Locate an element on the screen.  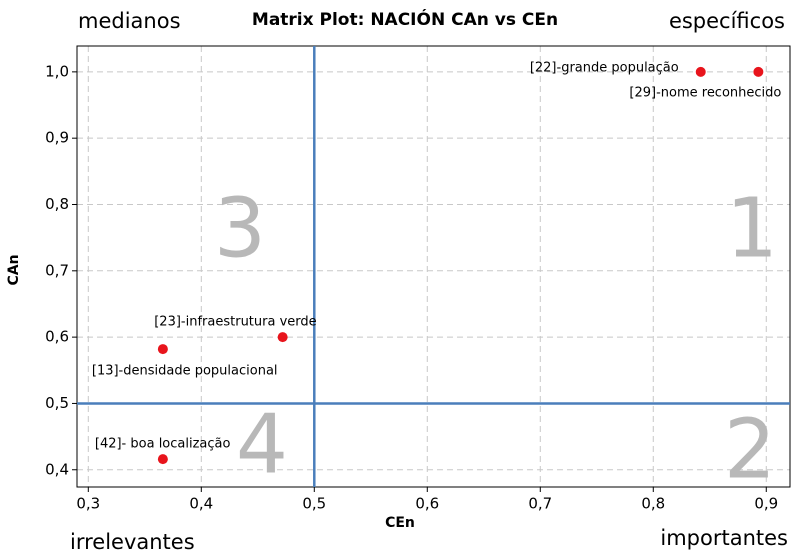
y-tick-label: 0,5 is located at coordinates (57, 403).